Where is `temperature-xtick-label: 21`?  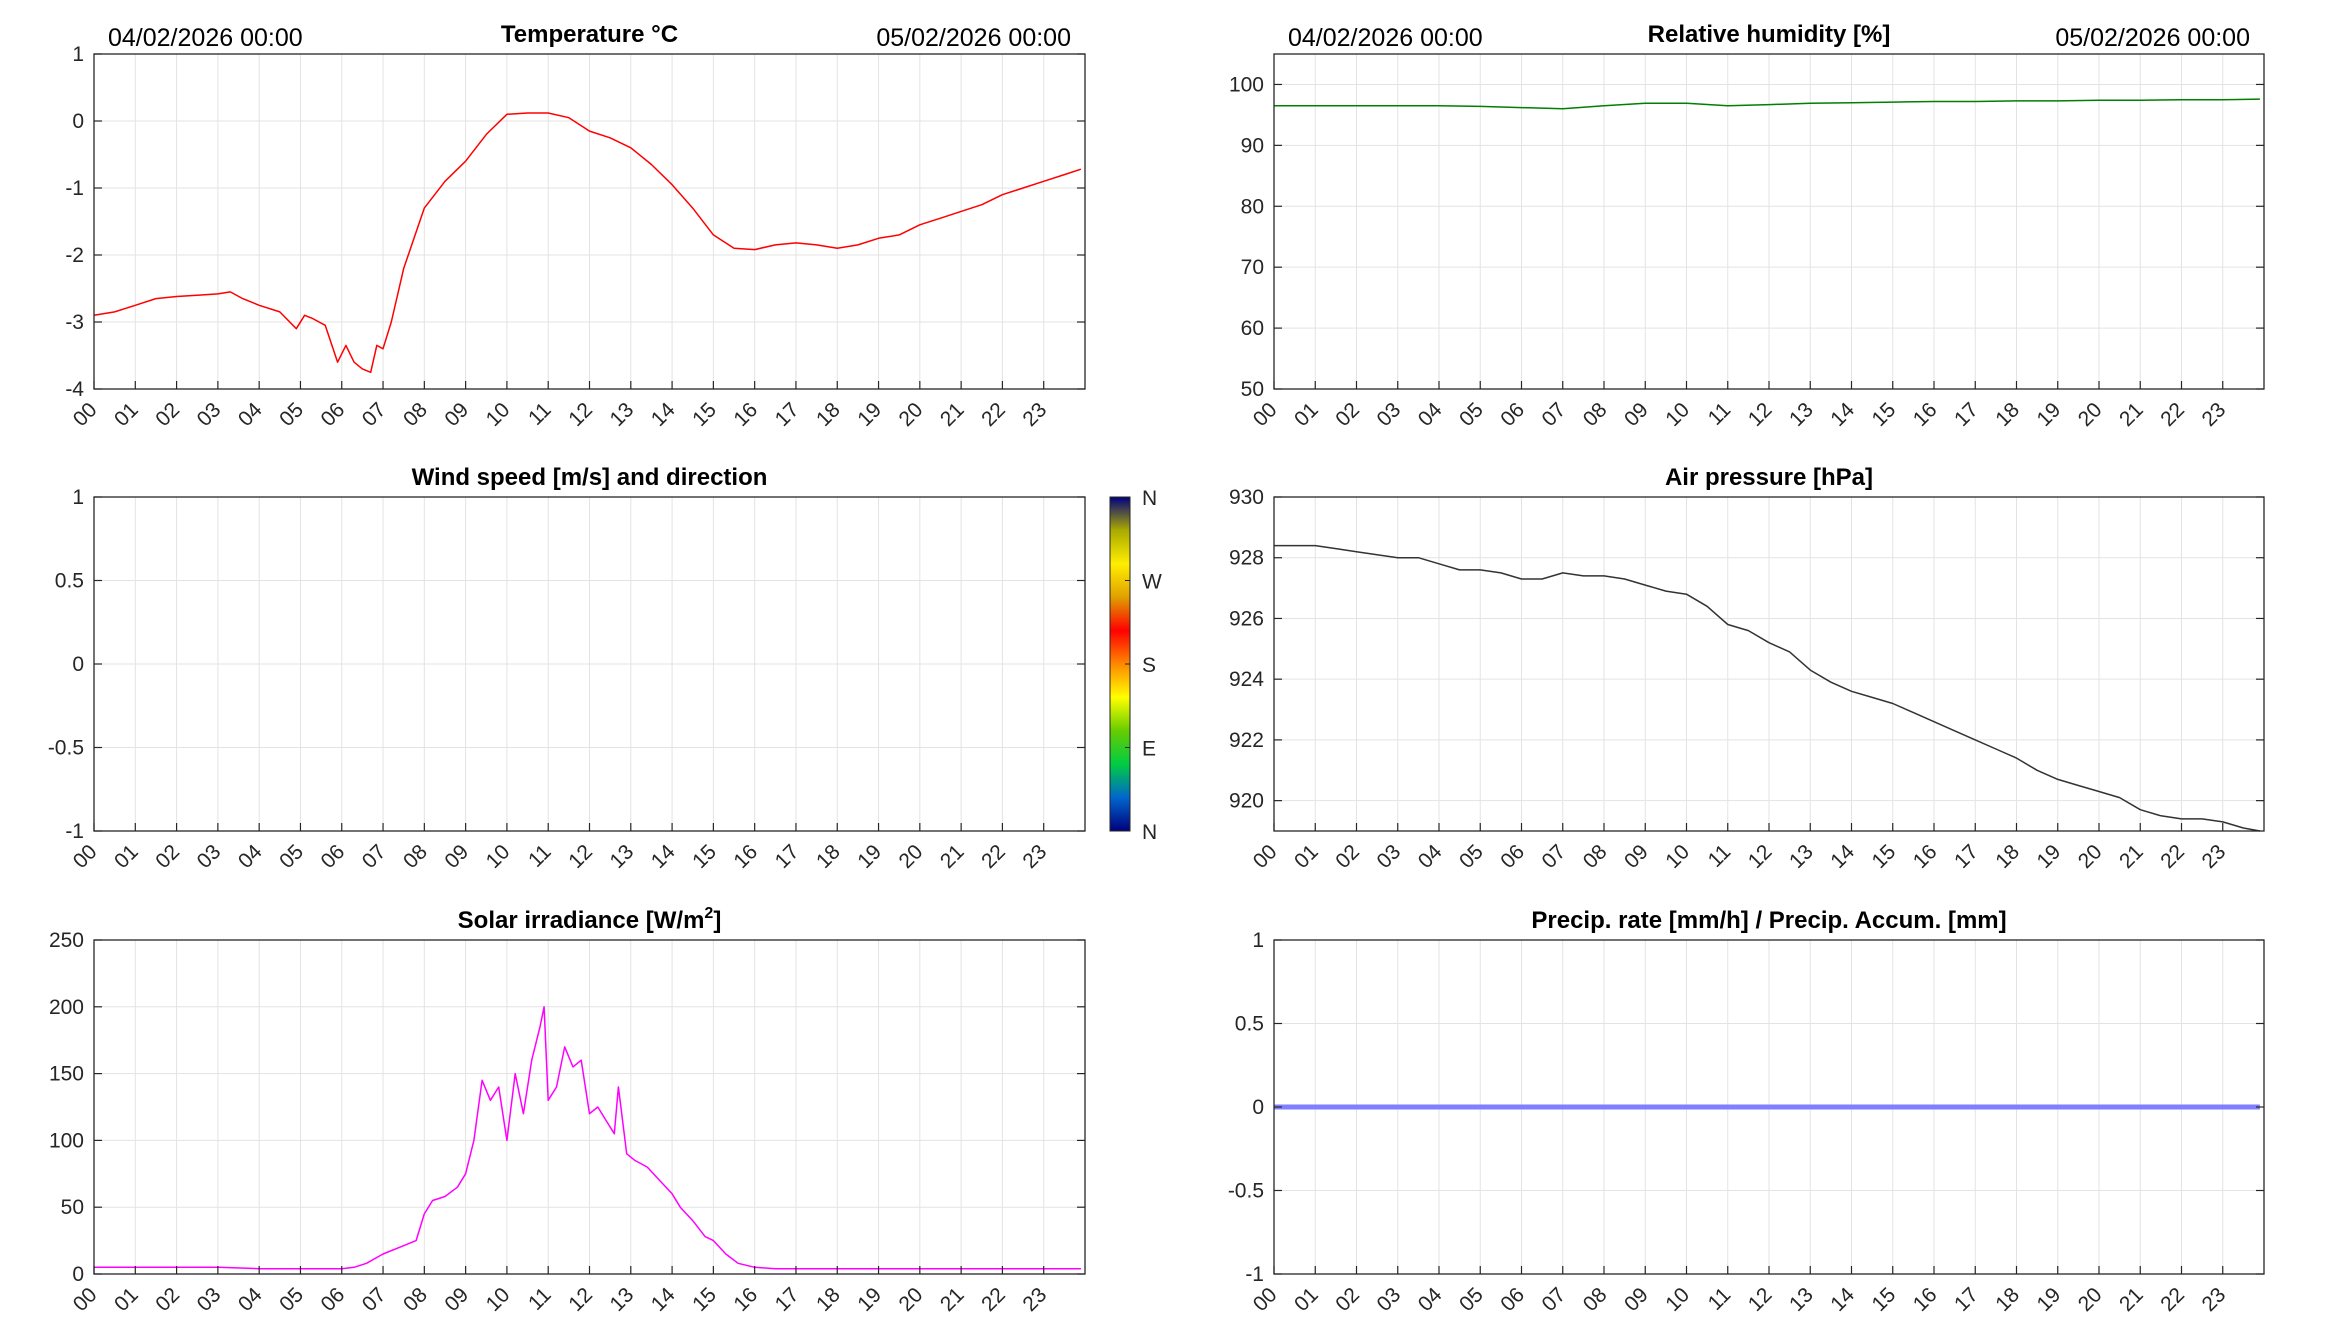 temperature-xtick-label: 21 is located at coordinates (952, 414).